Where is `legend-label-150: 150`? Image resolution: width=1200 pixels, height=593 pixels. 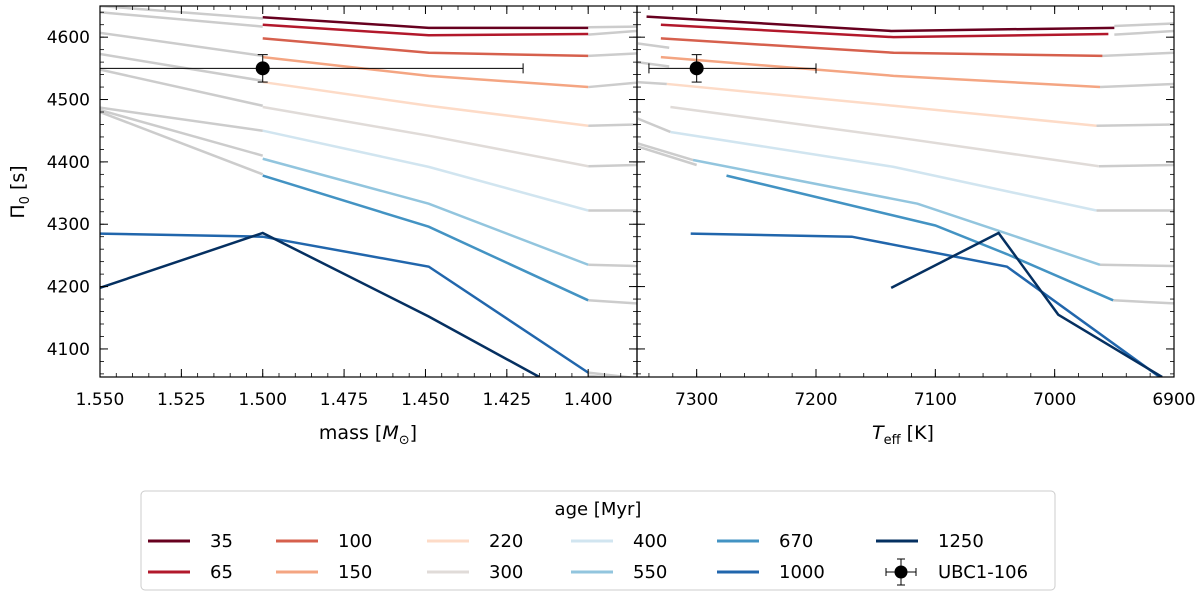
legend-label-150: 150 is located at coordinates (355, 572).